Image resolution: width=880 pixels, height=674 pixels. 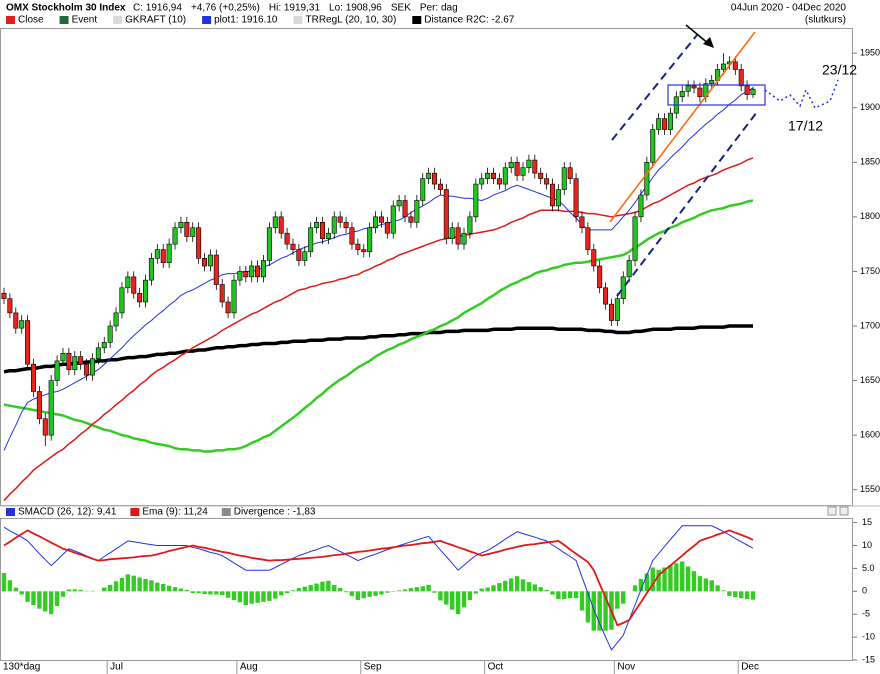 What do you see at coordinates (295, 8) in the screenshot?
I see `quote-item: Hi: 1919,31` at bounding box center [295, 8].